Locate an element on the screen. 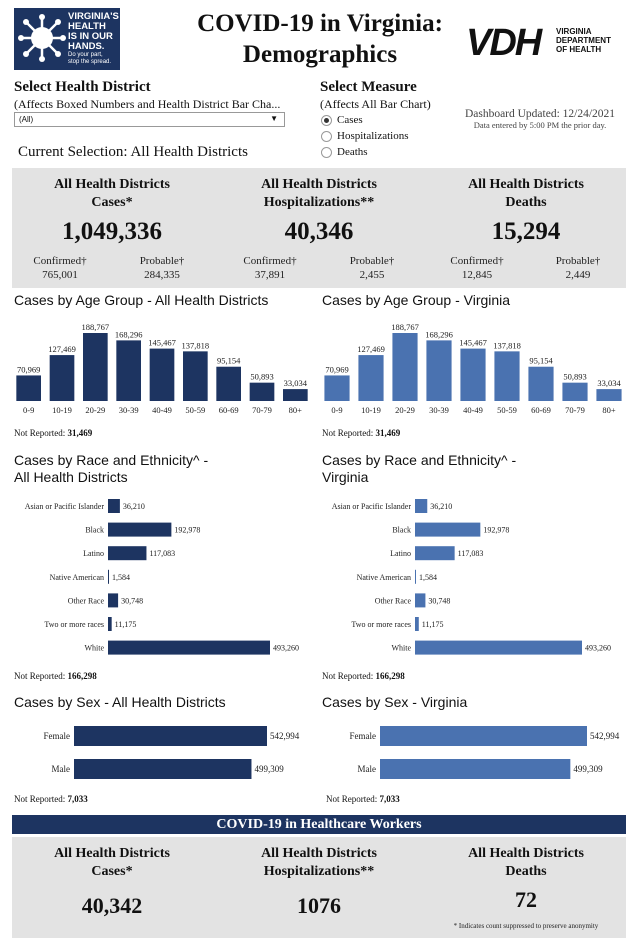 This screenshot has width=631, height=938. race-value-label: 36,210 is located at coordinates (134, 506).